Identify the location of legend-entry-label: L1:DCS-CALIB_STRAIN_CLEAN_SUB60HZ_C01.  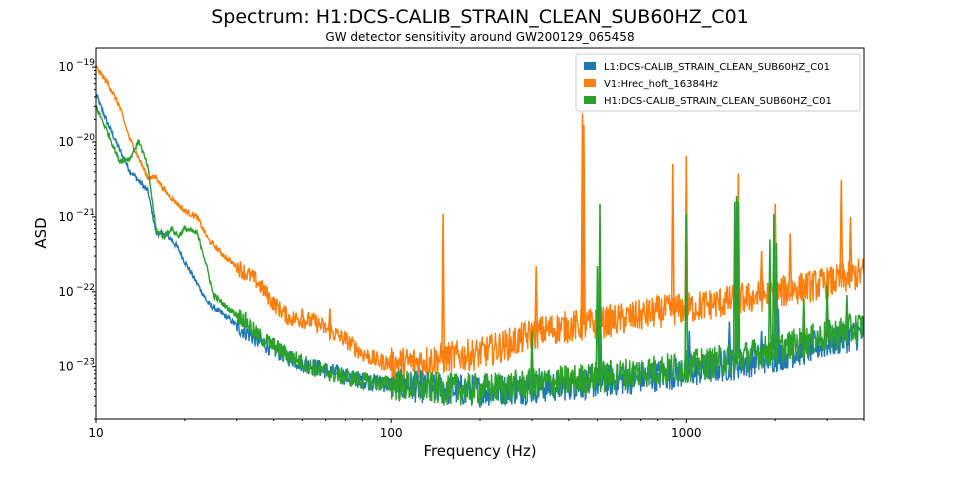
(717, 67).